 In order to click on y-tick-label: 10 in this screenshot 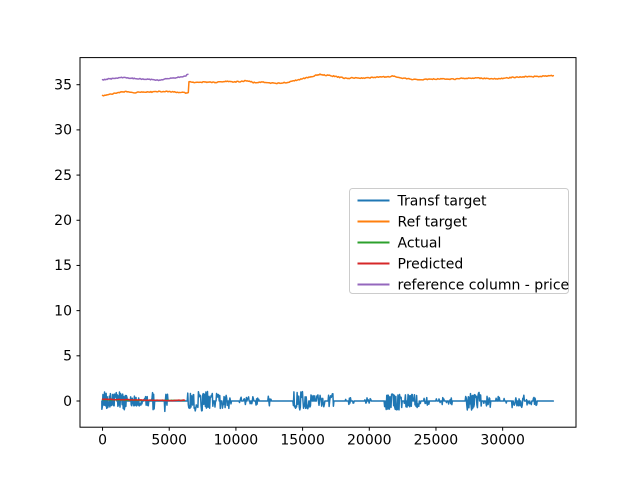, I will do `click(63, 311)`.